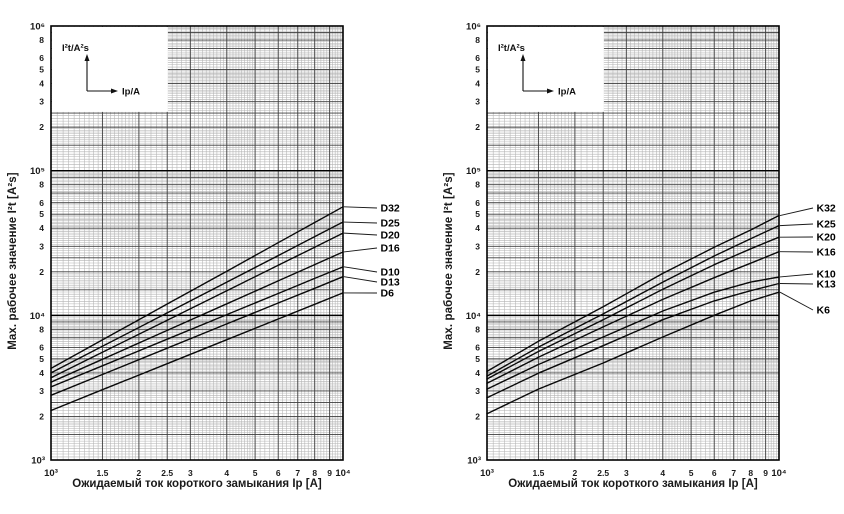 The width and height of the screenshot is (844, 514). I want to click on x-tick-2.5: 2.5, so click(167, 473).